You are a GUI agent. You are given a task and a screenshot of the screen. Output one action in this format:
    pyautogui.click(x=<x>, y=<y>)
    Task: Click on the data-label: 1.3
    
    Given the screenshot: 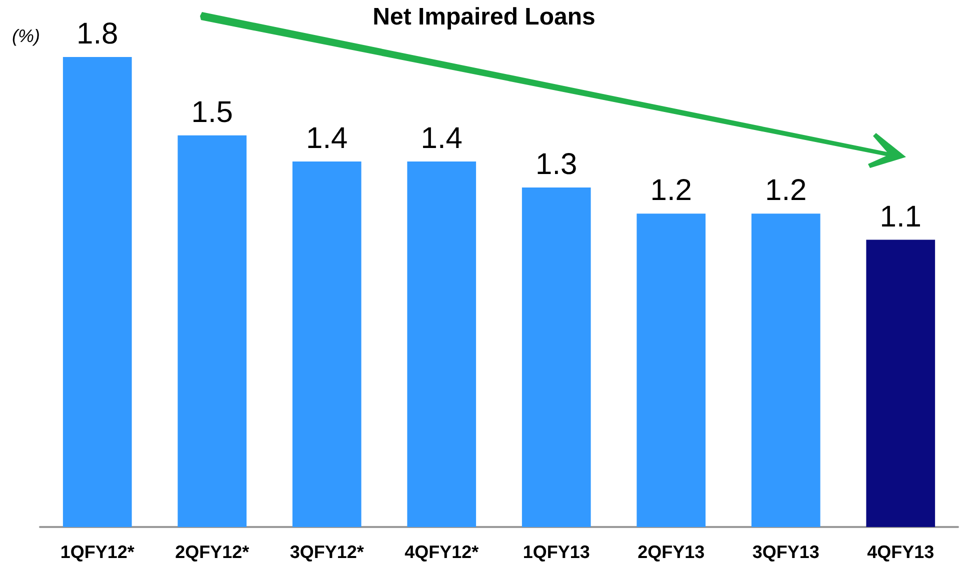 What is the action you would take?
    pyautogui.click(x=557, y=165)
    